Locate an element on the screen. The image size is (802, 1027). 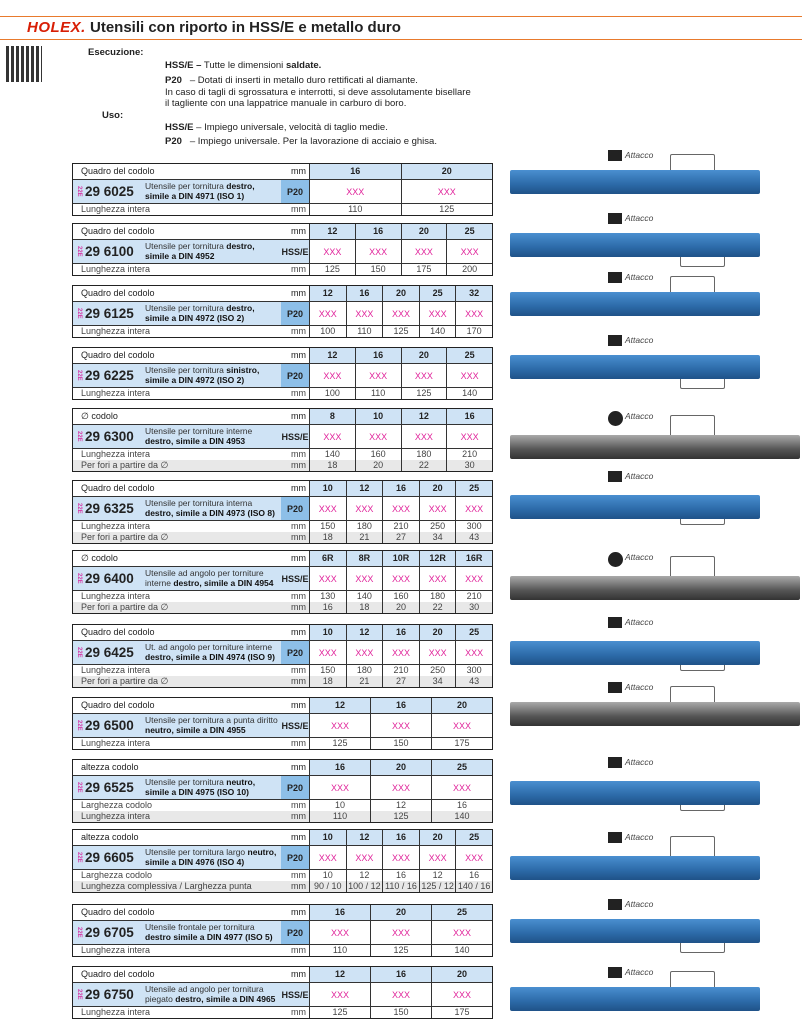
article-number: 22E 29 6125 is located at coordinates (109, 313).